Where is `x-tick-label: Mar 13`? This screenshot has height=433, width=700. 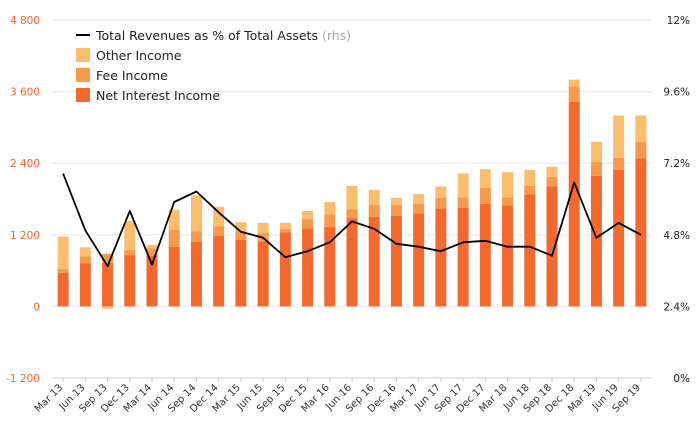 x-tick-label: Mar 13 is located at coordinates (49, 398).